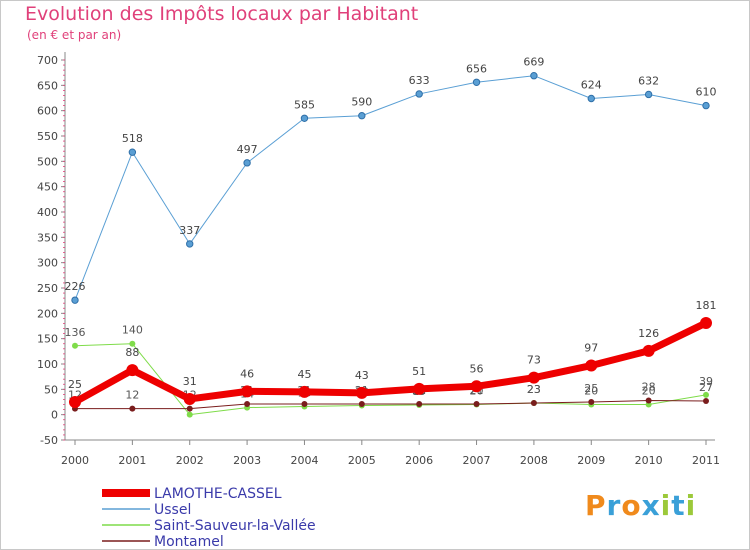 This screenshot has height=550, width=750. Describe the element at coordinates (419, 460) in the screenshot. I see `x-tick-label: 2006` at that location.